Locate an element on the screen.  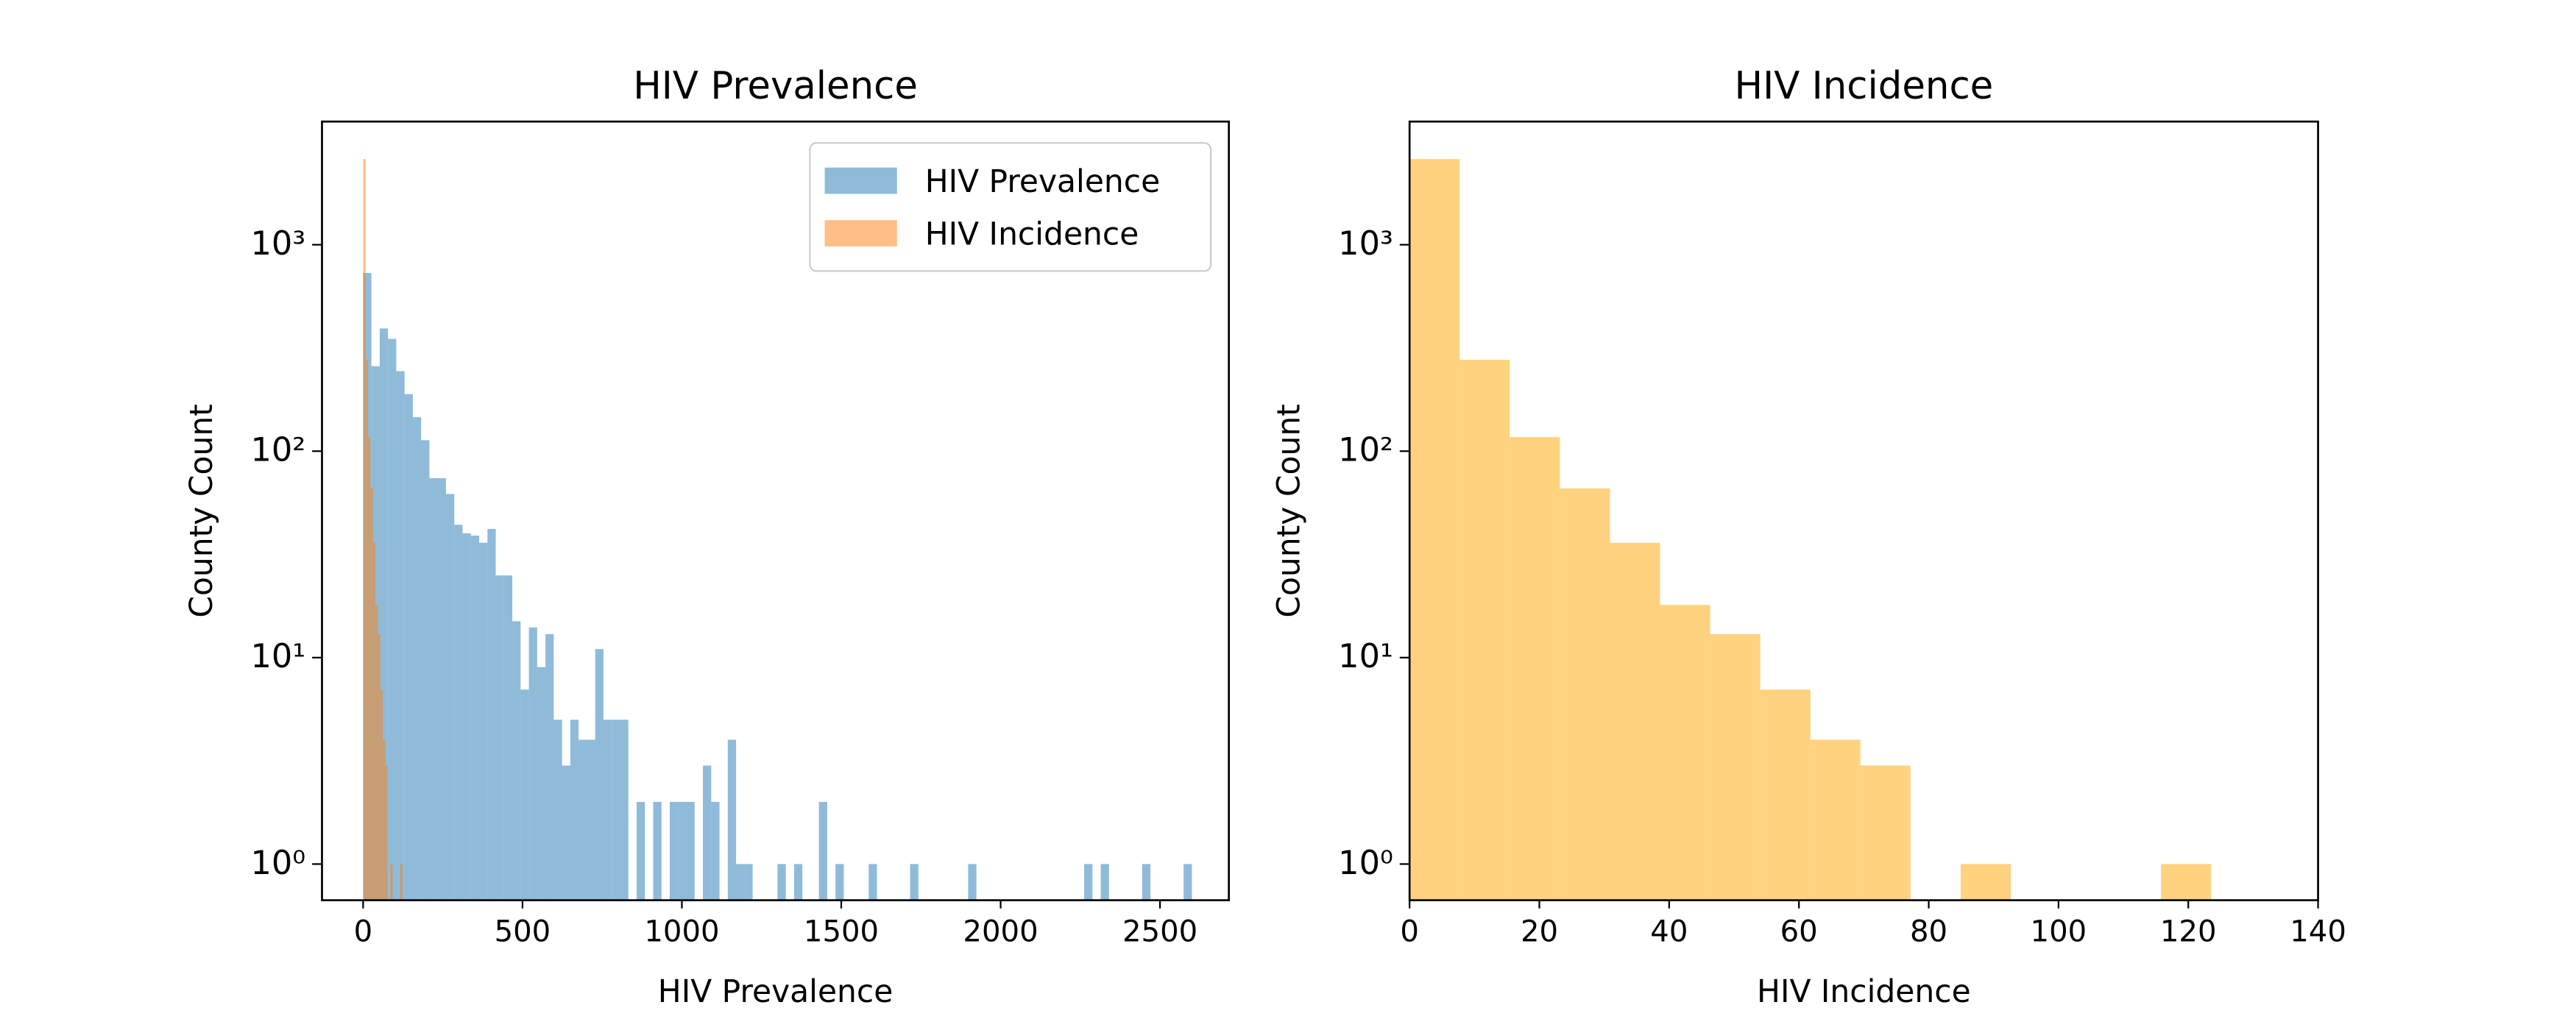
y-tick-label: 10³ is located at coordinates (1365, 244).